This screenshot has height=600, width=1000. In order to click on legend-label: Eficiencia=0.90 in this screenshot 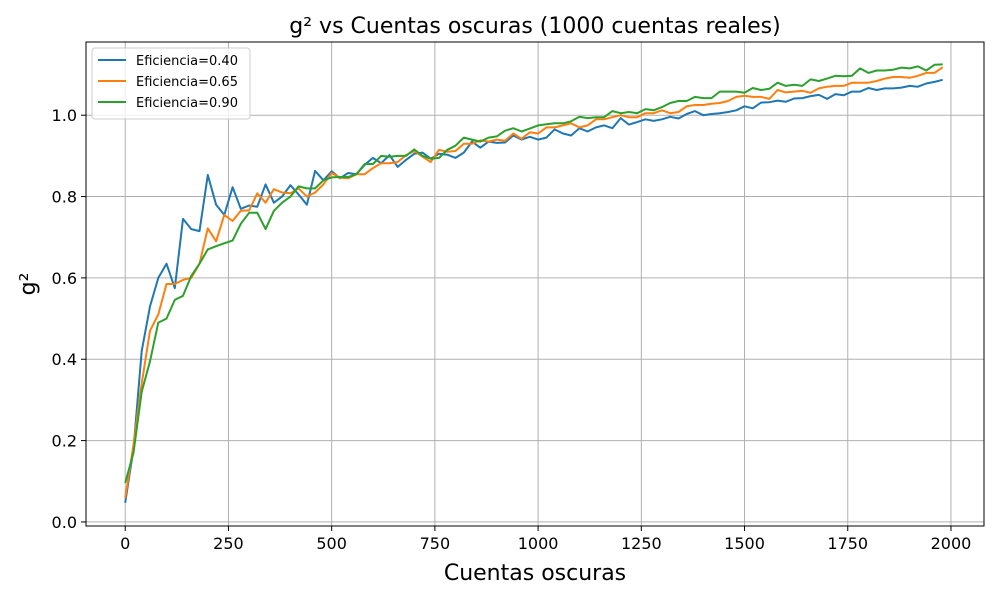, I will do `click(187, 103)`.